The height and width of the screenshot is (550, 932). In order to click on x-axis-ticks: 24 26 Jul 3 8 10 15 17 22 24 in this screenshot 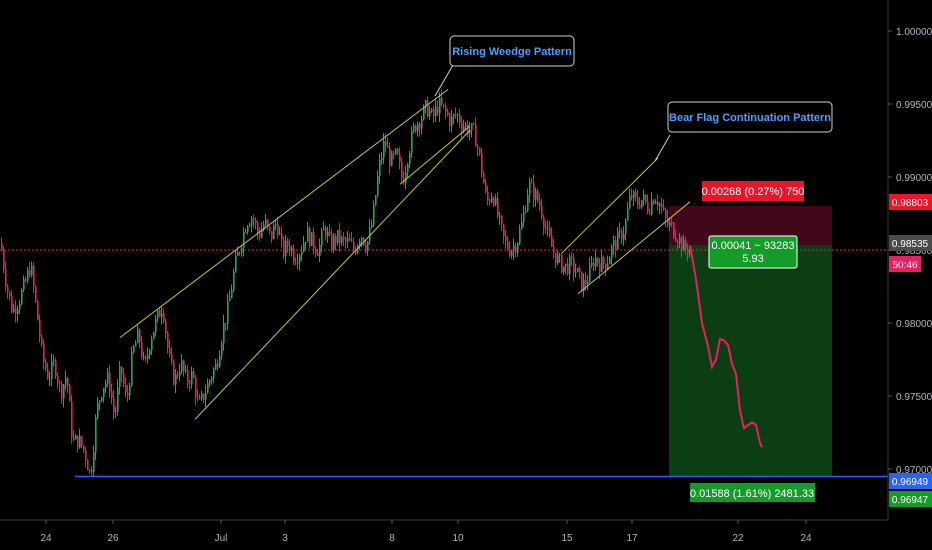, I will do `click(426, 532)`.